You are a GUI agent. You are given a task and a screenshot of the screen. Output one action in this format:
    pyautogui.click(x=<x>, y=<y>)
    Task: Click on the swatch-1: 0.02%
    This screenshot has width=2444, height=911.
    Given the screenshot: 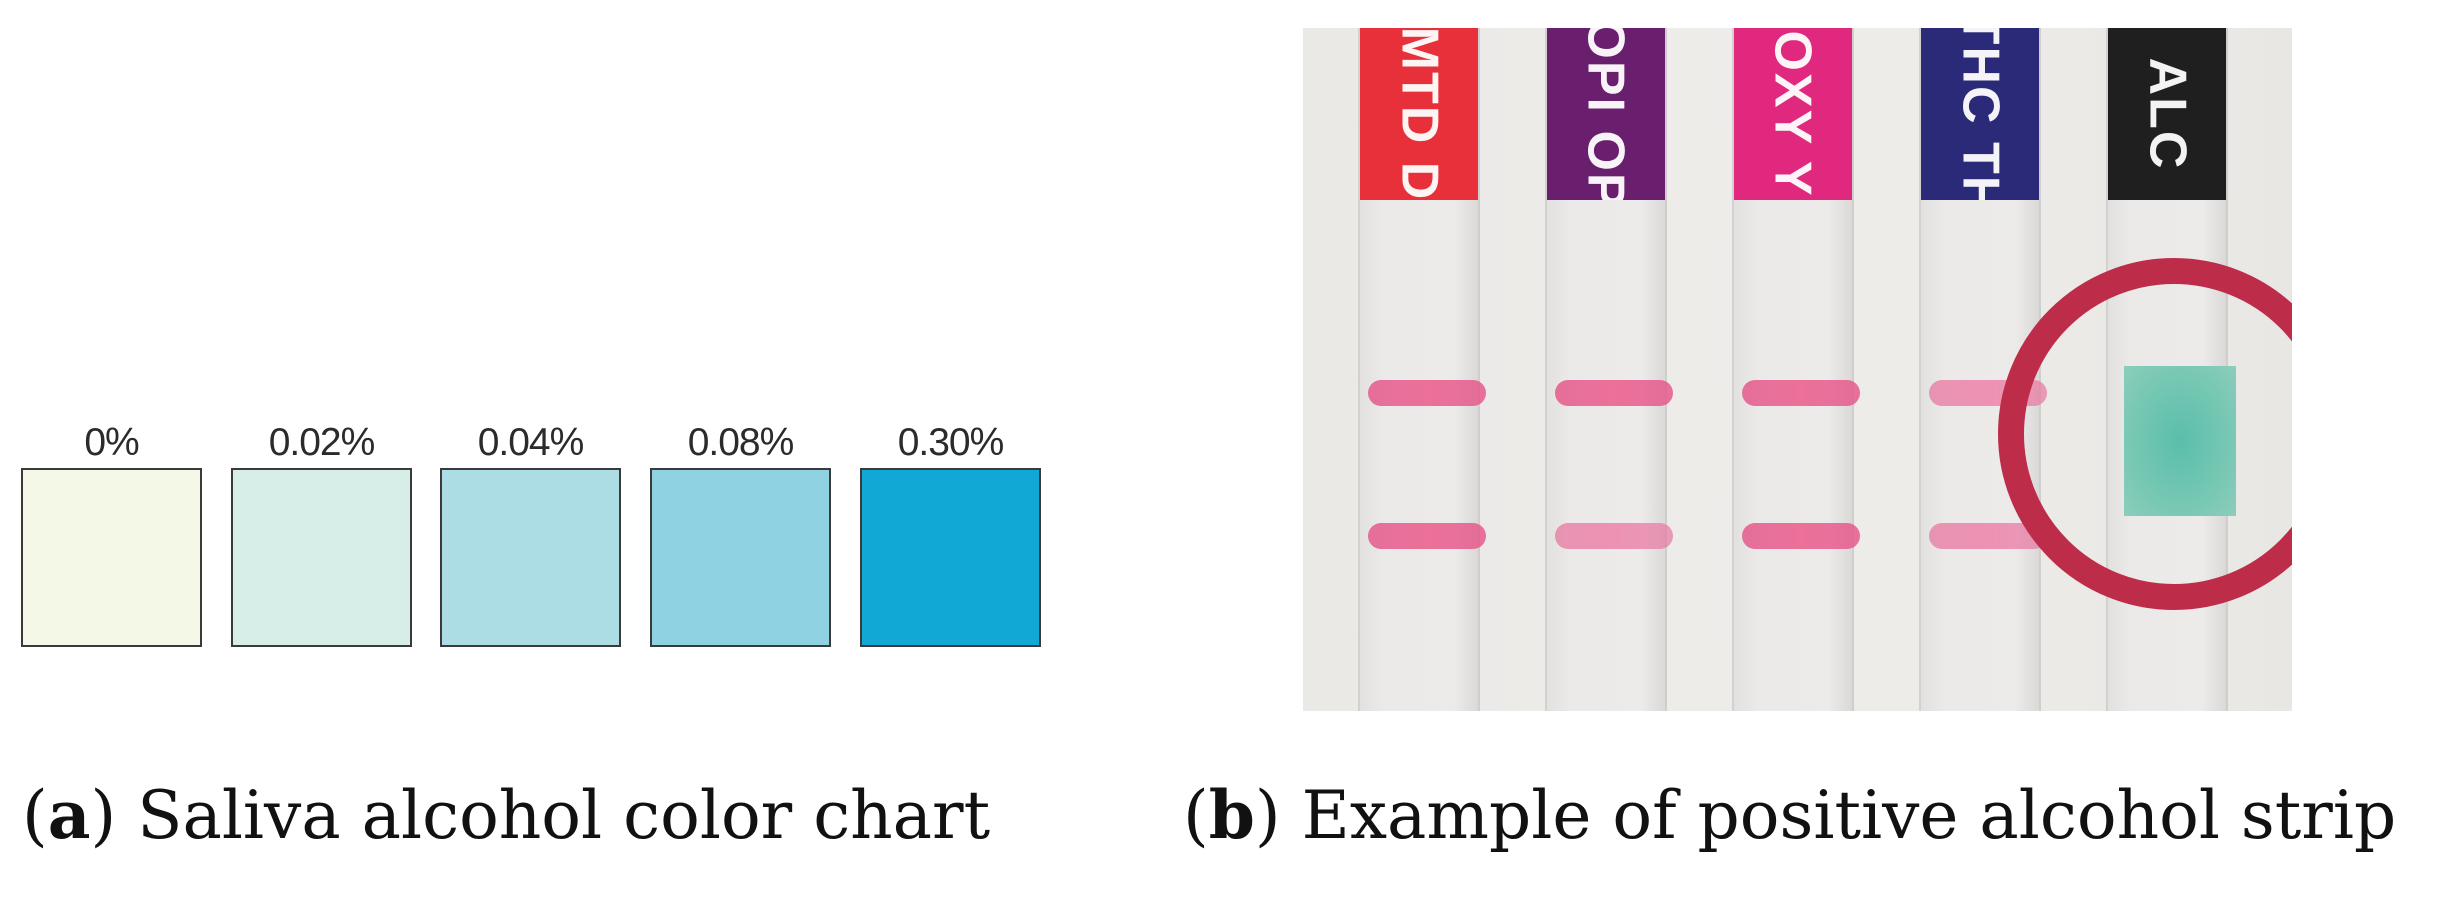 What is the action you would take?
    pyautogui.click(x=321, y=533)
    